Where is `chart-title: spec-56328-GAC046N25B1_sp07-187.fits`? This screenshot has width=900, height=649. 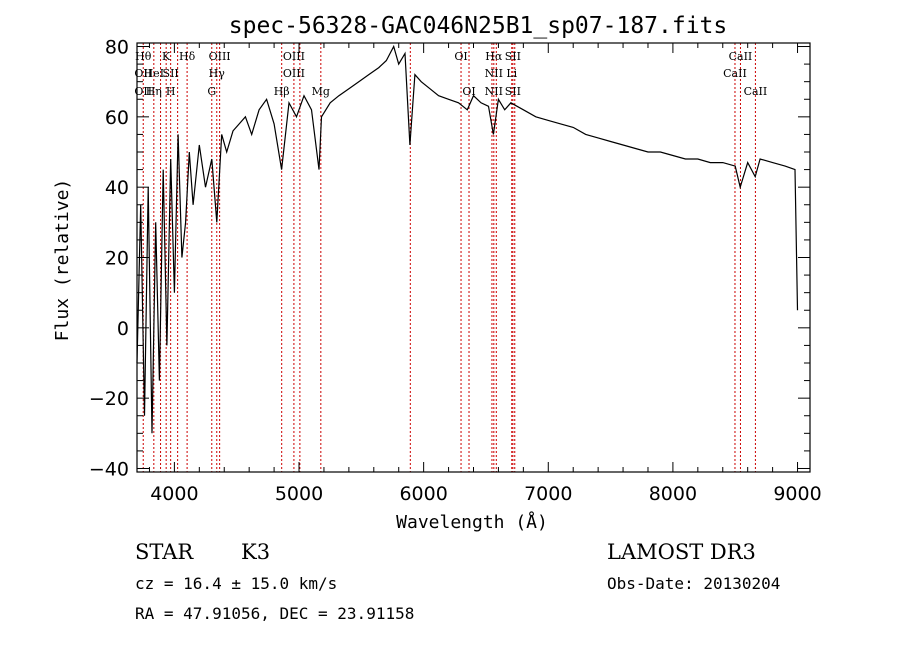
chart-title: spec-56328-GAC046N25B1_sp07-187.fits is located at coordinates (478, 26).